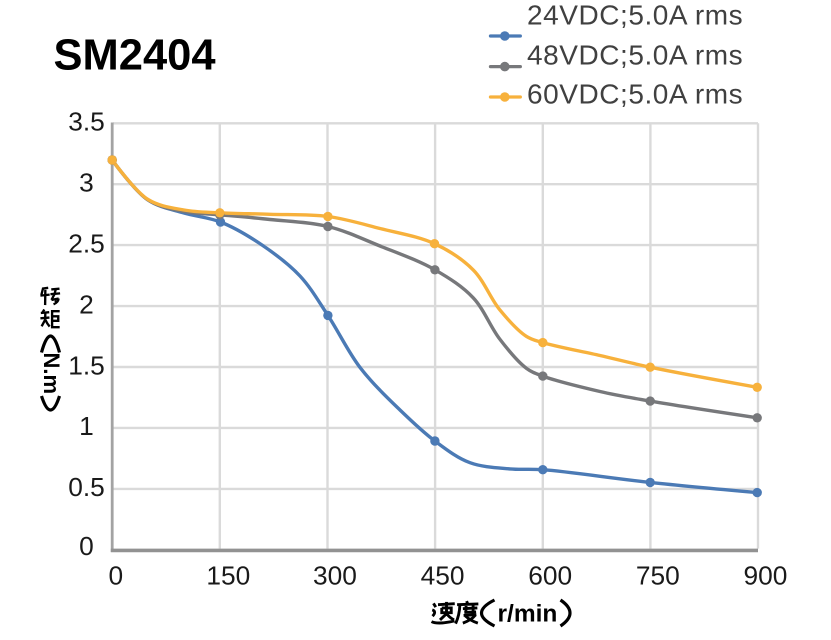 This screenshot has height=640, width=831. Describe the element at coordinates (51, 374) in the screenshot. I see `svg-text: N.m` at that location.